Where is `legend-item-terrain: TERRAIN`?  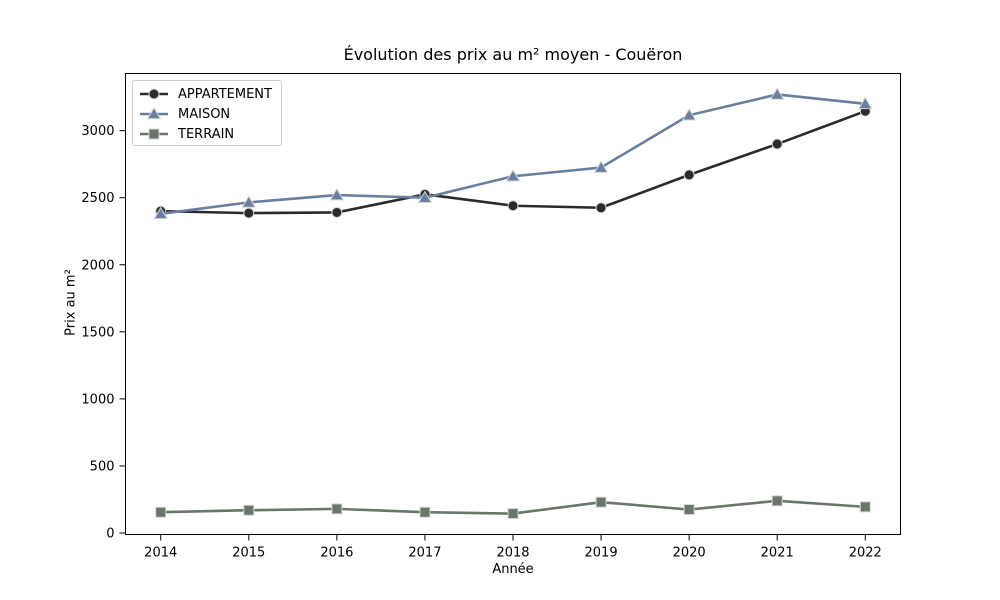 legend-item-terrain: TERRAIN is located at coordinates (210, 134).